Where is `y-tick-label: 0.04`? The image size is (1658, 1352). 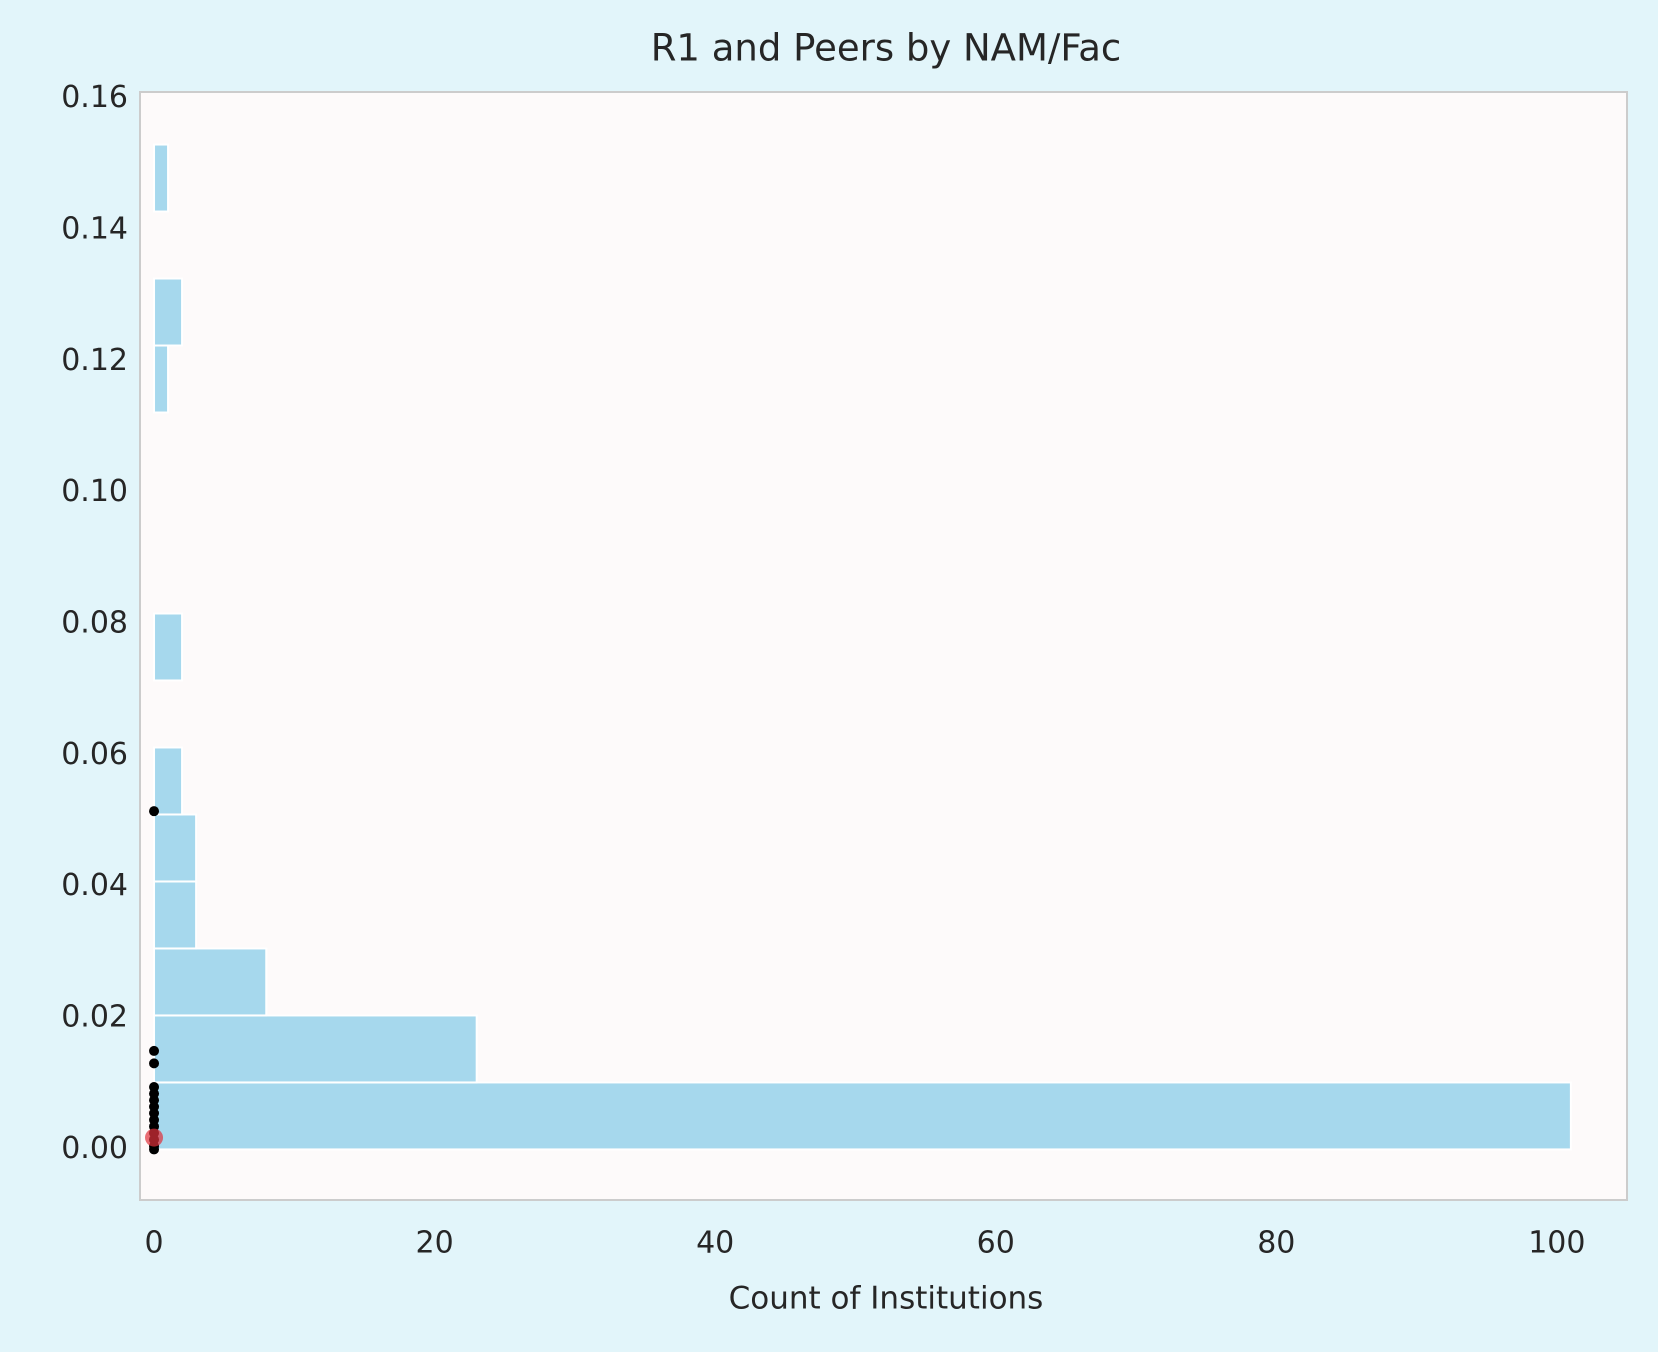 y-tick-label: 0.04 is located at coordinates (94, 885).